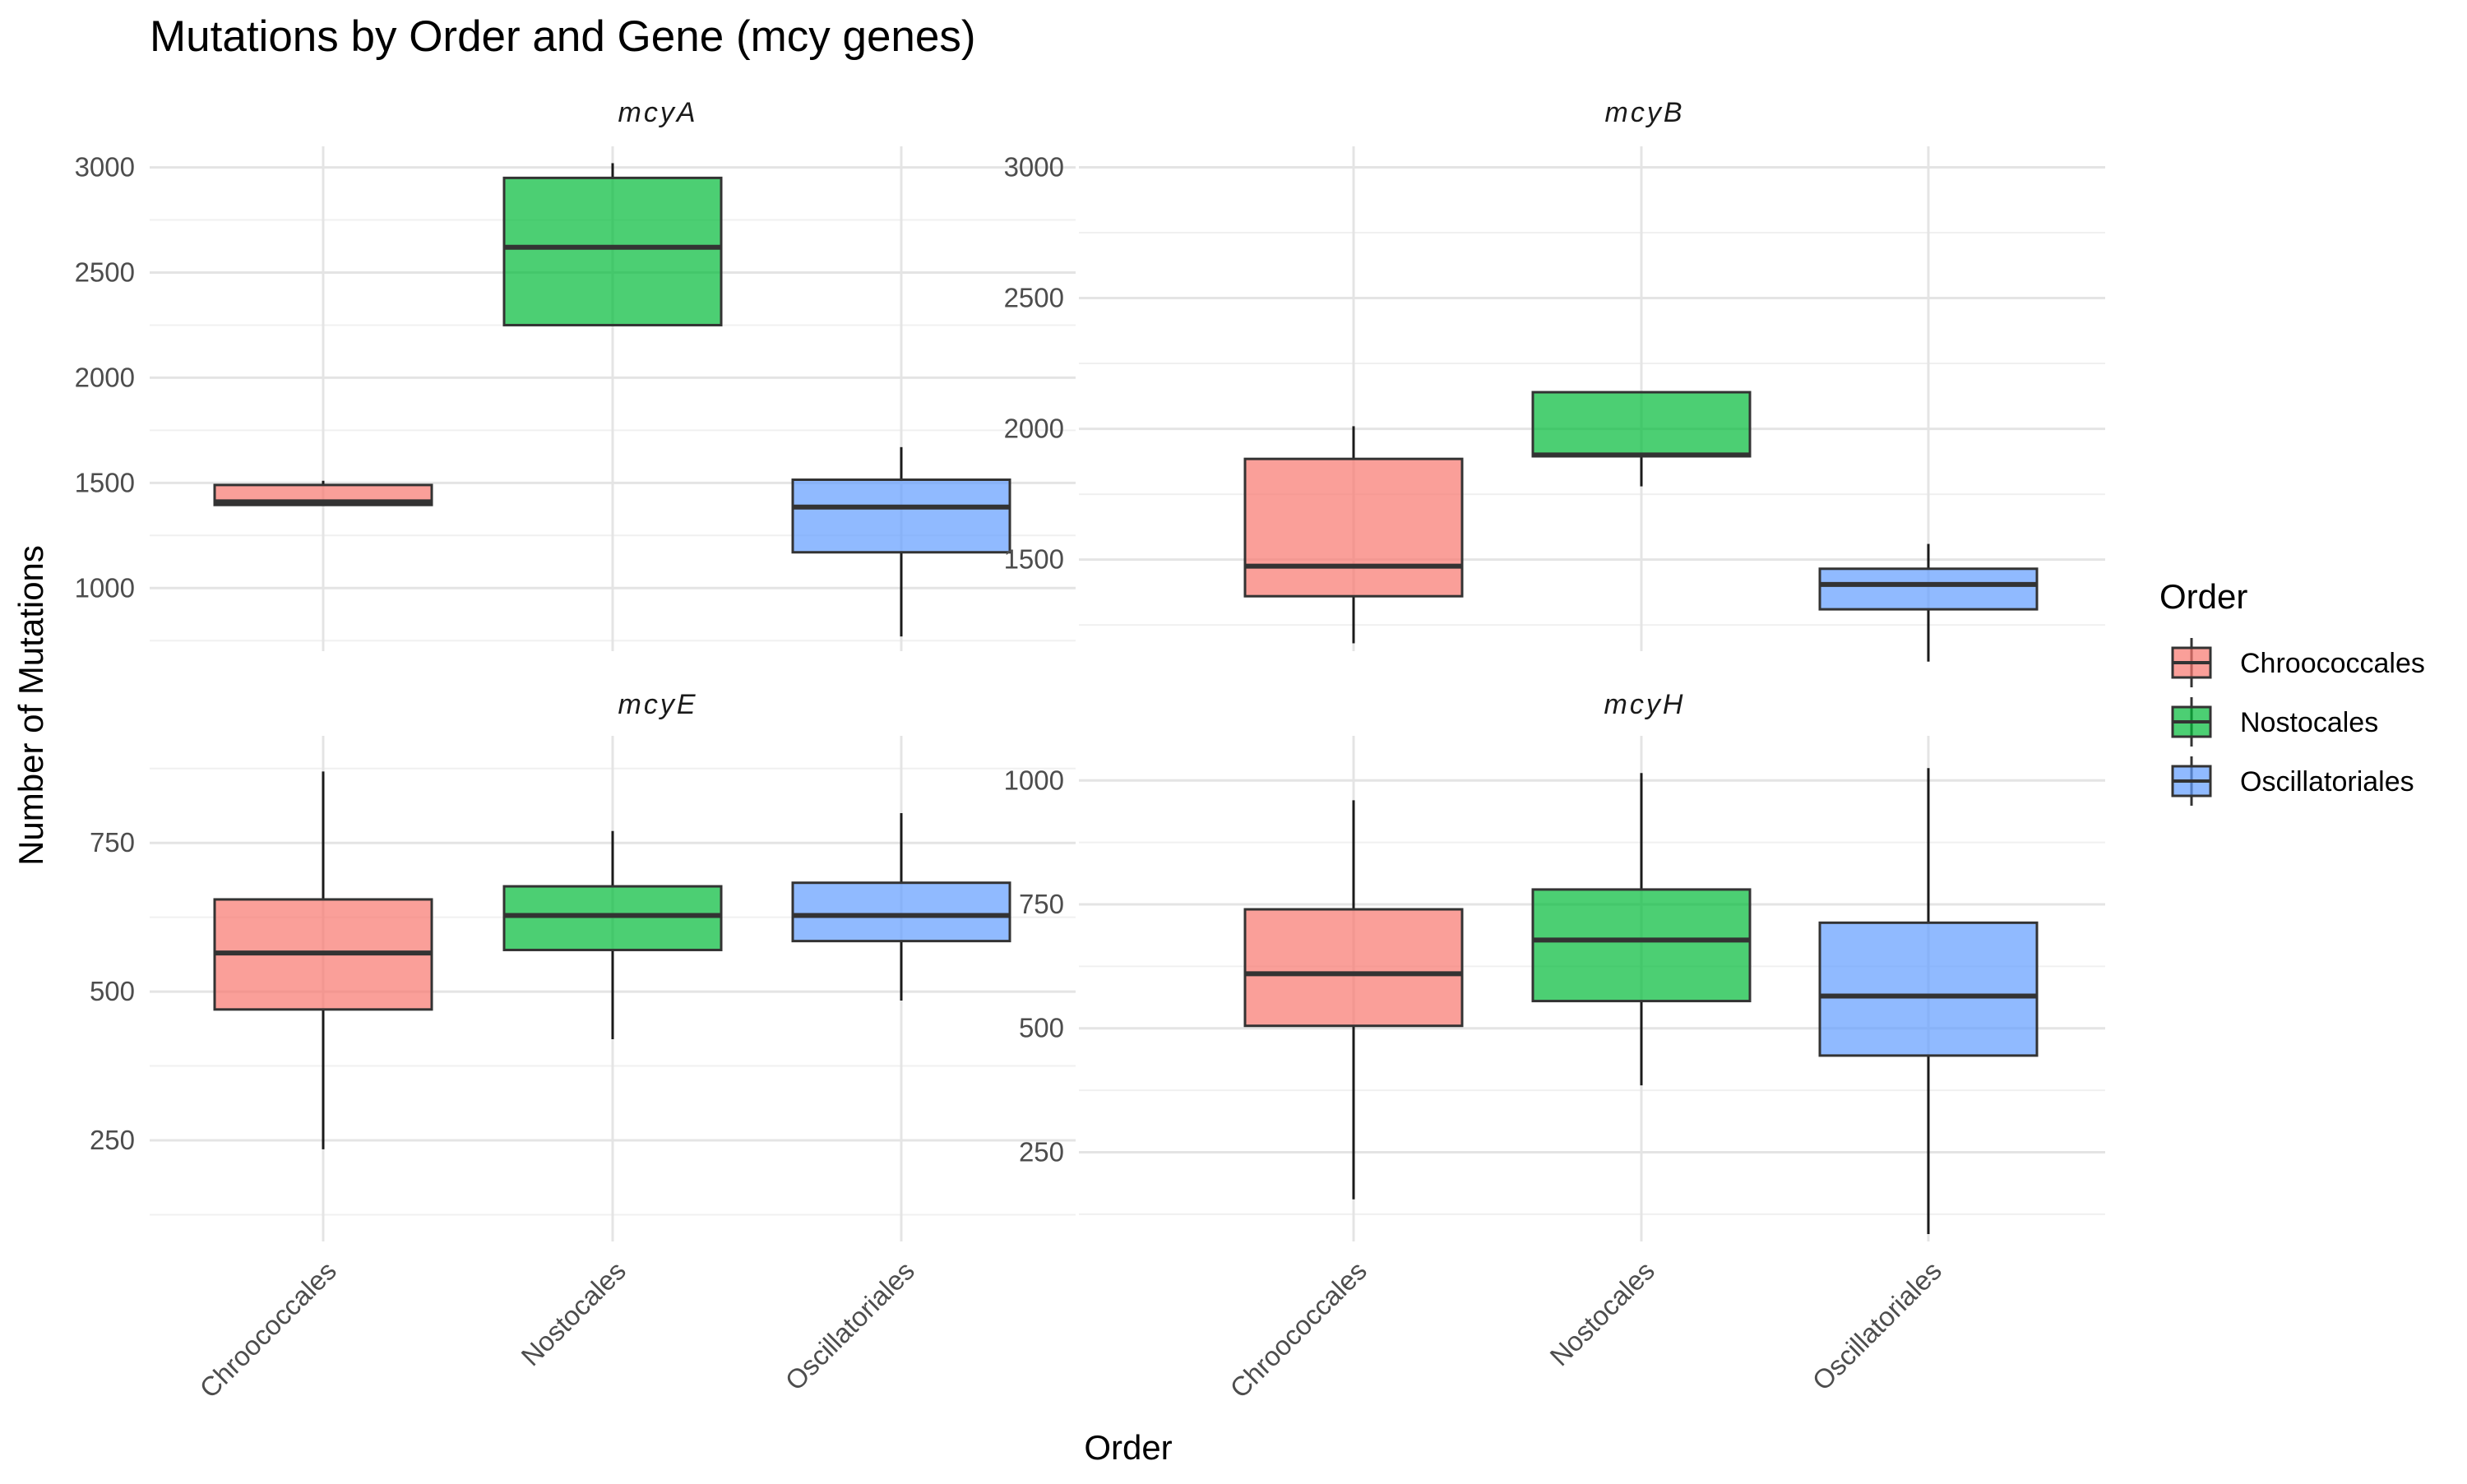 This screenshot has height=1484, width=2467. I want to click on facet-strip-label: mcyB, so click(1645, 113).